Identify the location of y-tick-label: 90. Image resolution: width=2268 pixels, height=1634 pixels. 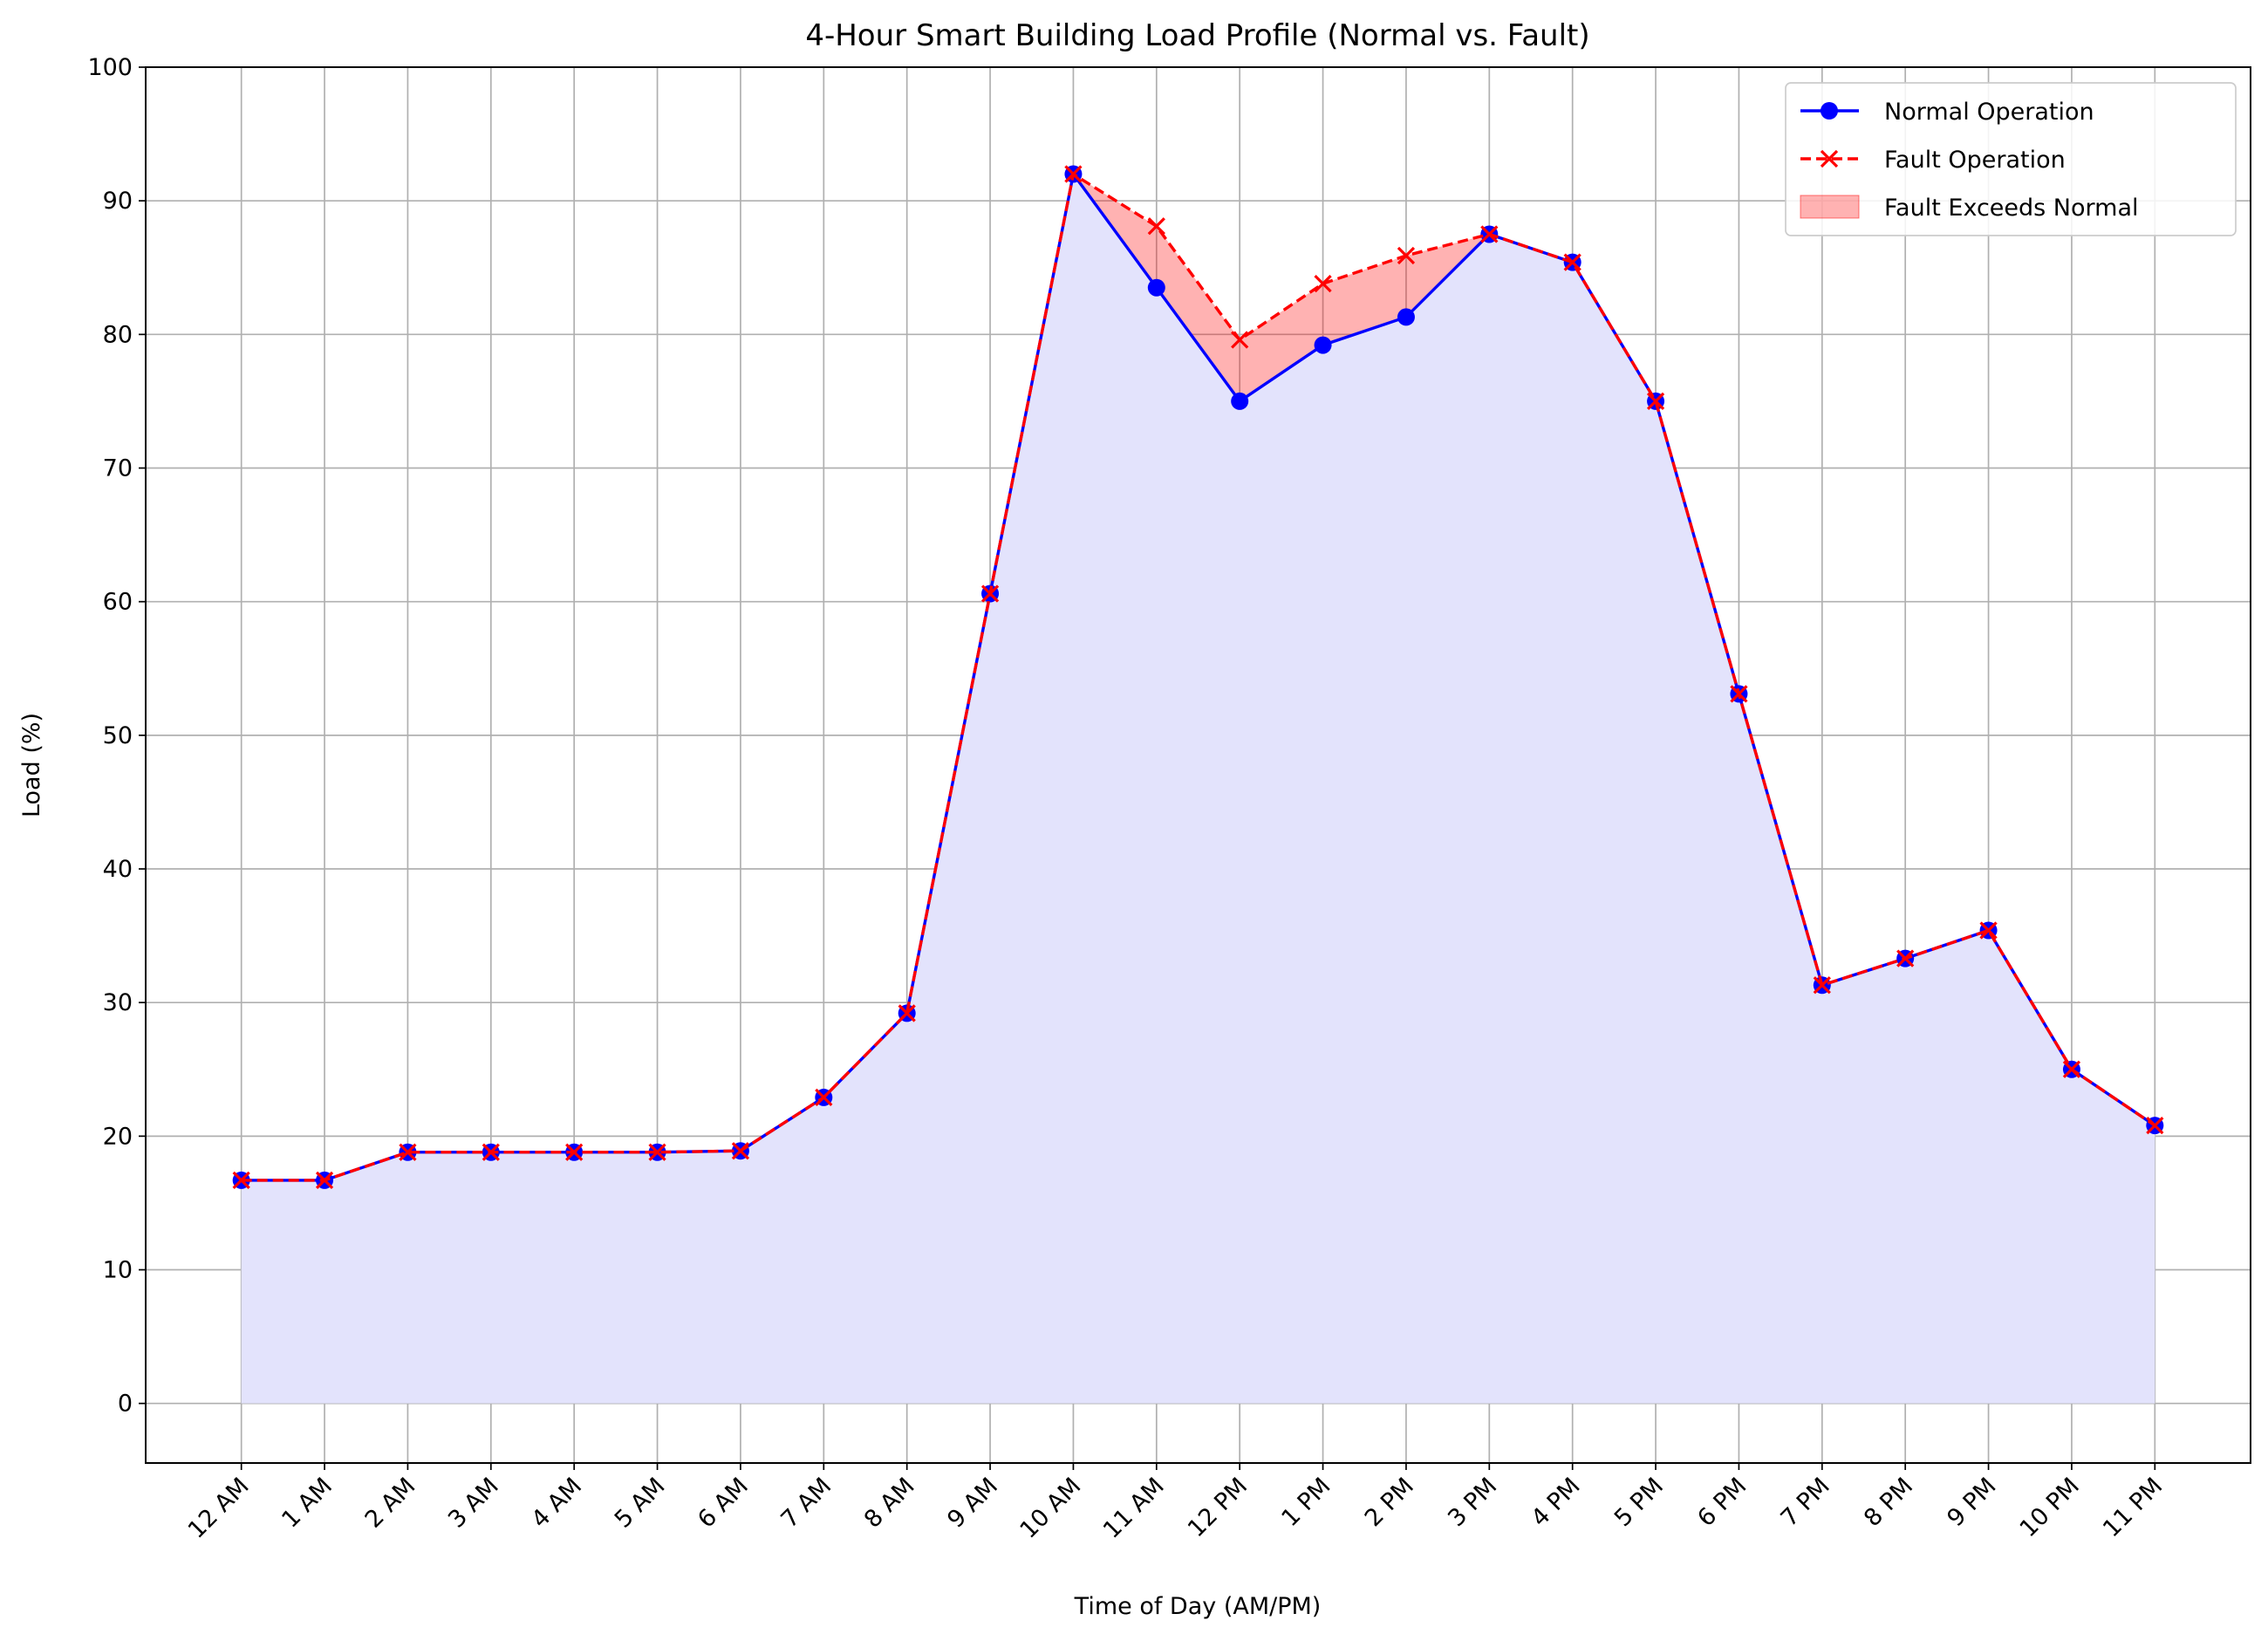
(118, 201).